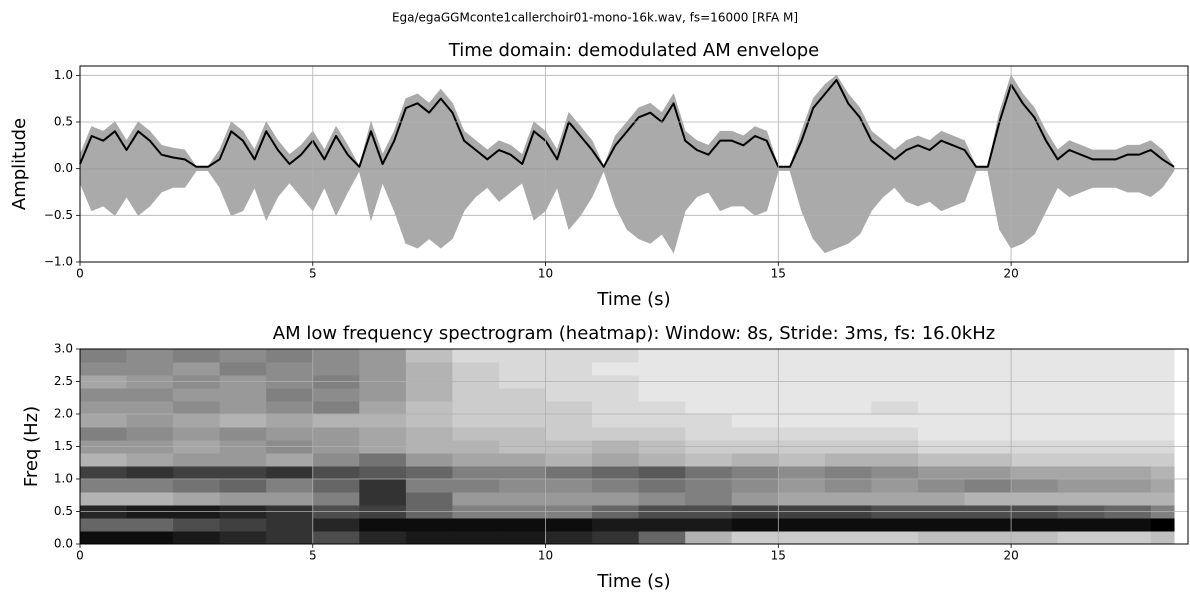  Describe the element at coordinates (31, 446) in the screenshot. I see `y-axis-label: Freq (Hz)` at that location.